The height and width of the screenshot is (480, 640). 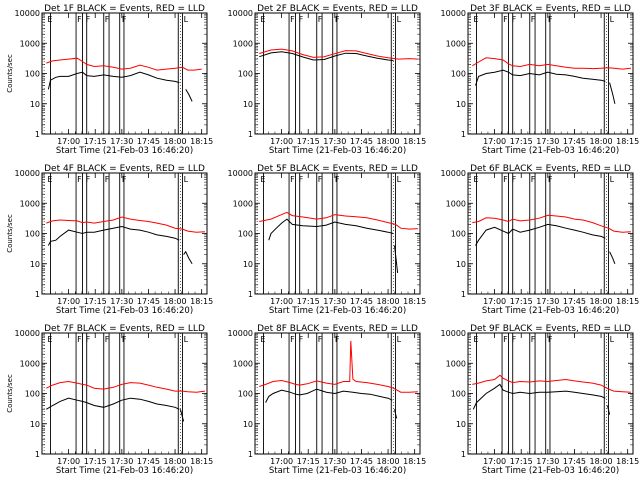 What do you see at coordinates (550, 169) in the screenshot?
I see `chart-title: Det 6F BLACK = Events, RED = LLD` at bounding box center [550, 169].